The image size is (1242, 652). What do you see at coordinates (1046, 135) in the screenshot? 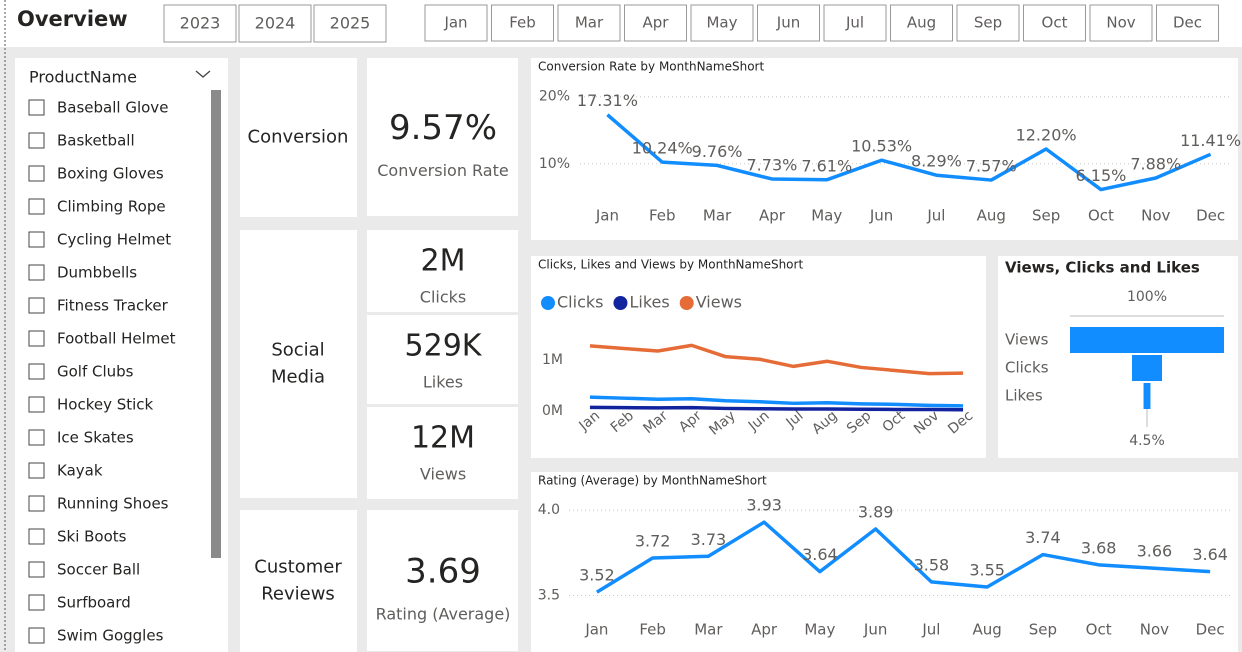
I see `data-label: 12.20%` at bounding box center [1046, 135].